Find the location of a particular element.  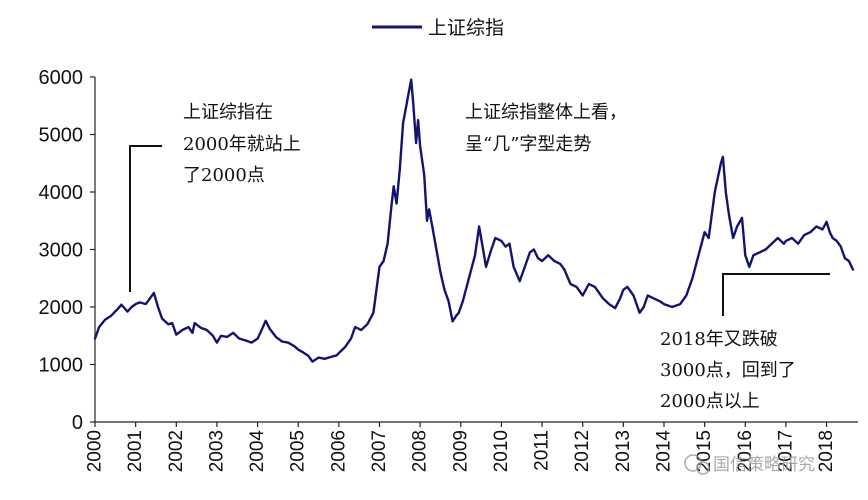

legend: 上证综指 is located at coordinates (438, 28).